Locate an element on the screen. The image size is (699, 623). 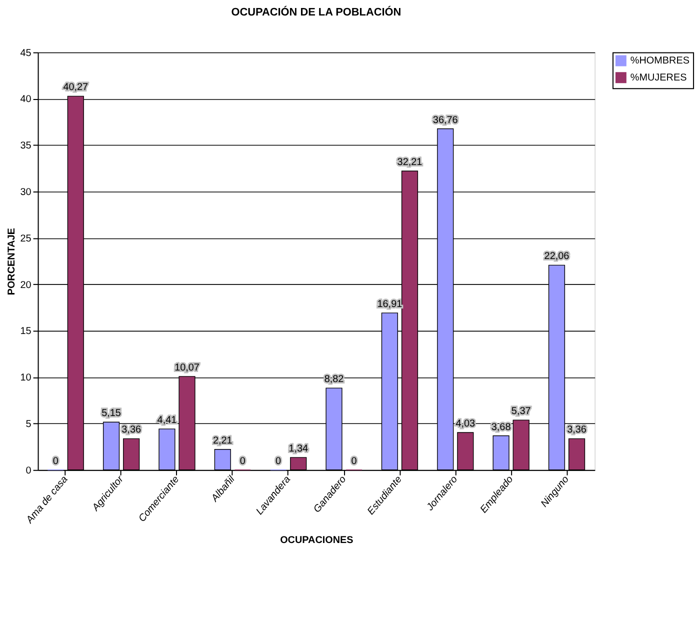
chart-title: OCUPACIÓN DE LA POBLACIÓN is located at coordinates (316, 11).